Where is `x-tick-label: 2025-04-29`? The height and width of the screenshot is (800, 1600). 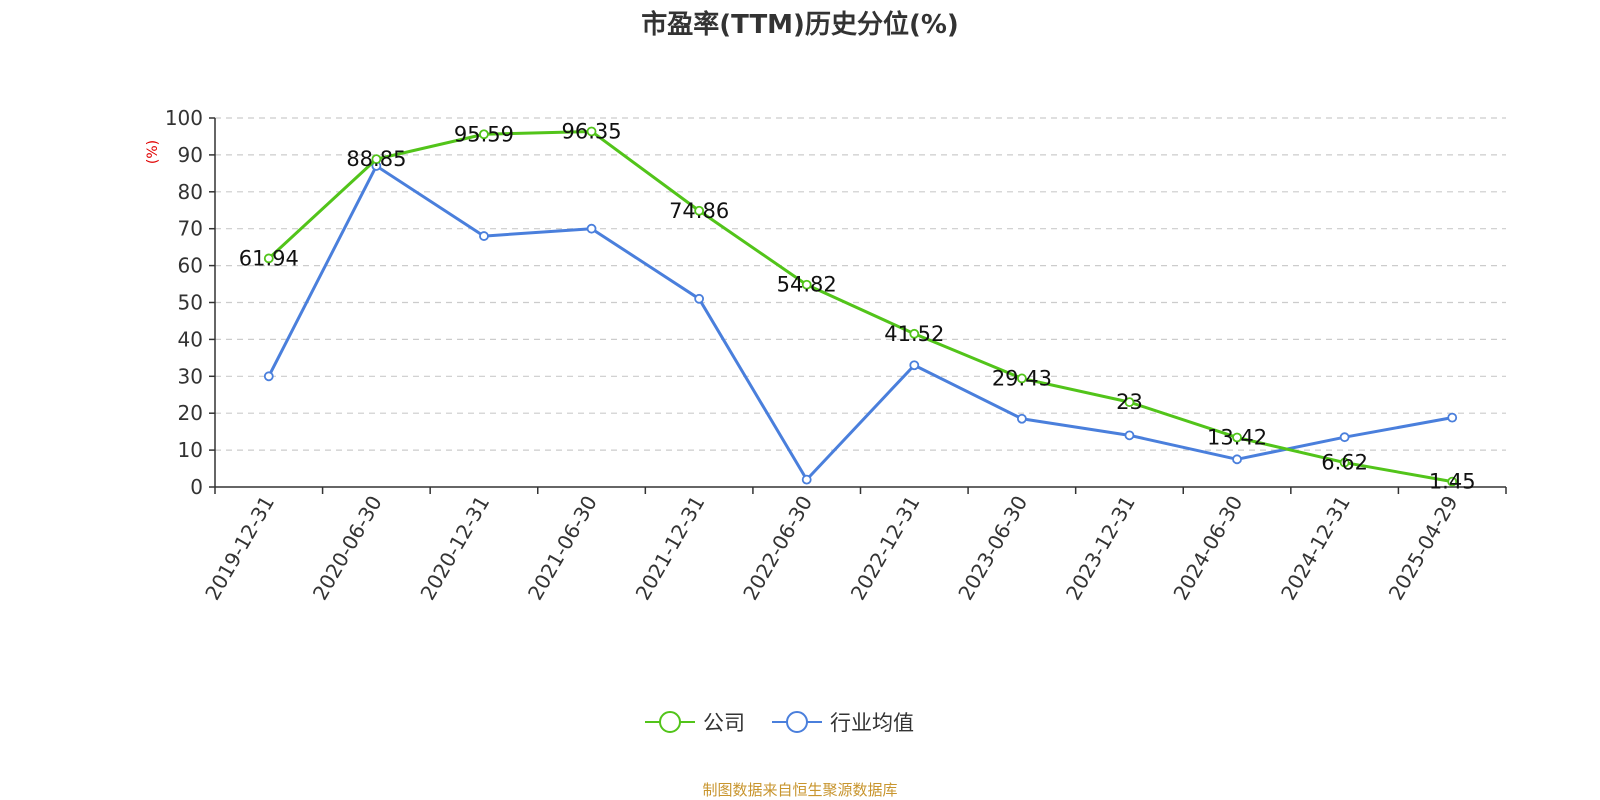 x-tick-label: 2025-04-29 is located at coordinates (1423, 548).